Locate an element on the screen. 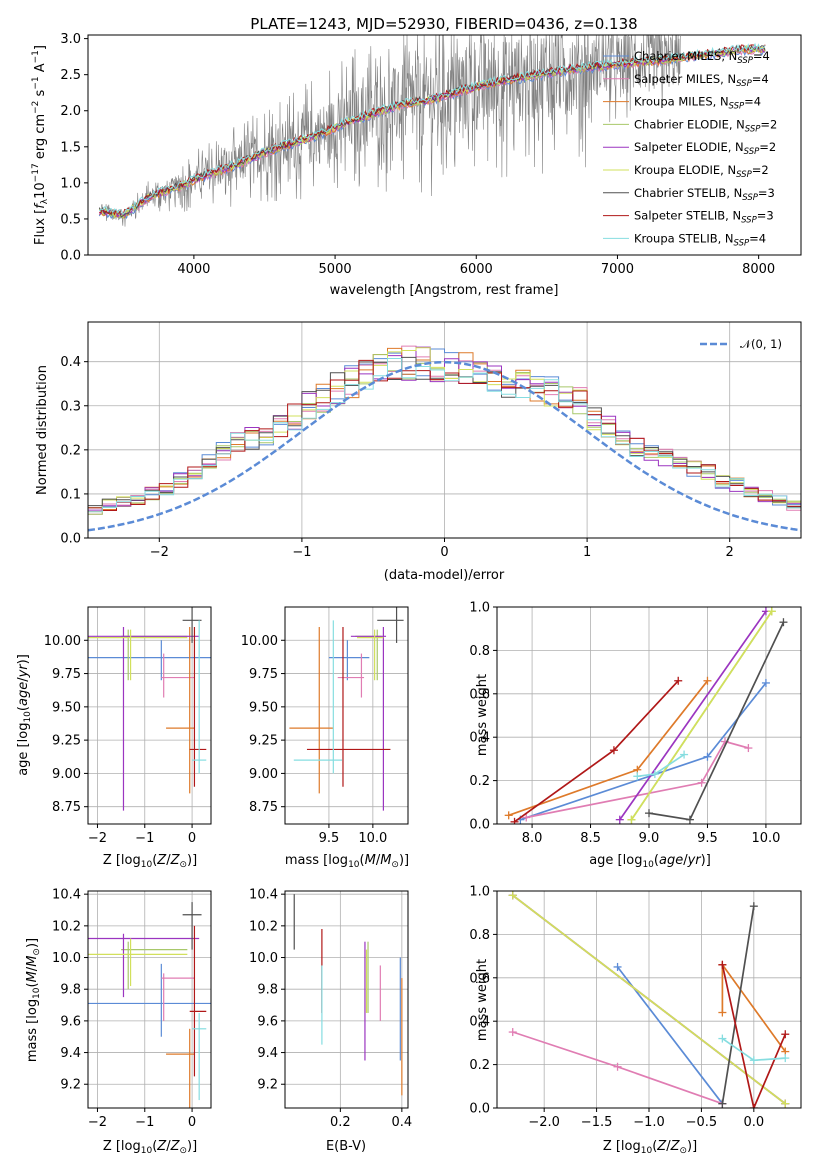  weight-vs-age-panel: 8.0 8.5 9.0 9.5 10.0 0.0 0.2 0.4 0.6 0.8 1.0 is located at coordinates (635, 723).